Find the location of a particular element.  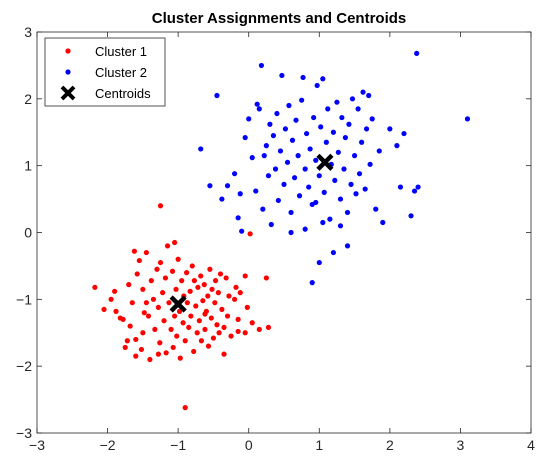

y-tick-label: 1 is located at coordinates (28, 166).